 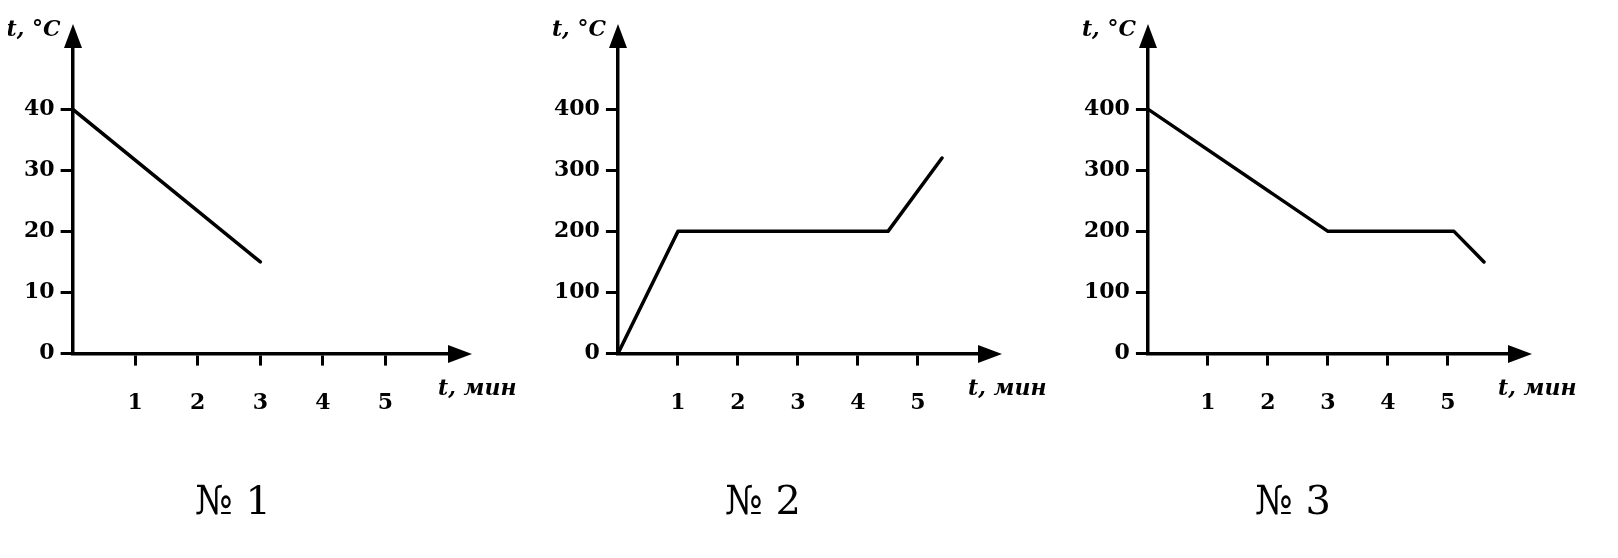 I want to click on text: № 2, so click(x=763, y=500).